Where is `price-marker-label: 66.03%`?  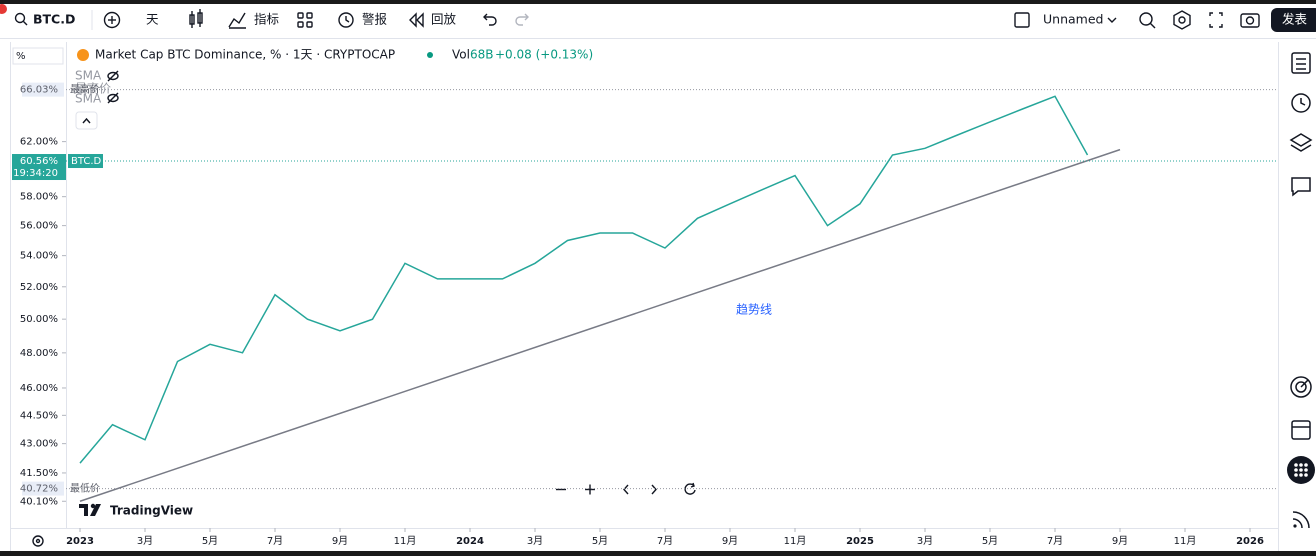 price-marker-label: 66.03% is located at coordinates (39, 90).